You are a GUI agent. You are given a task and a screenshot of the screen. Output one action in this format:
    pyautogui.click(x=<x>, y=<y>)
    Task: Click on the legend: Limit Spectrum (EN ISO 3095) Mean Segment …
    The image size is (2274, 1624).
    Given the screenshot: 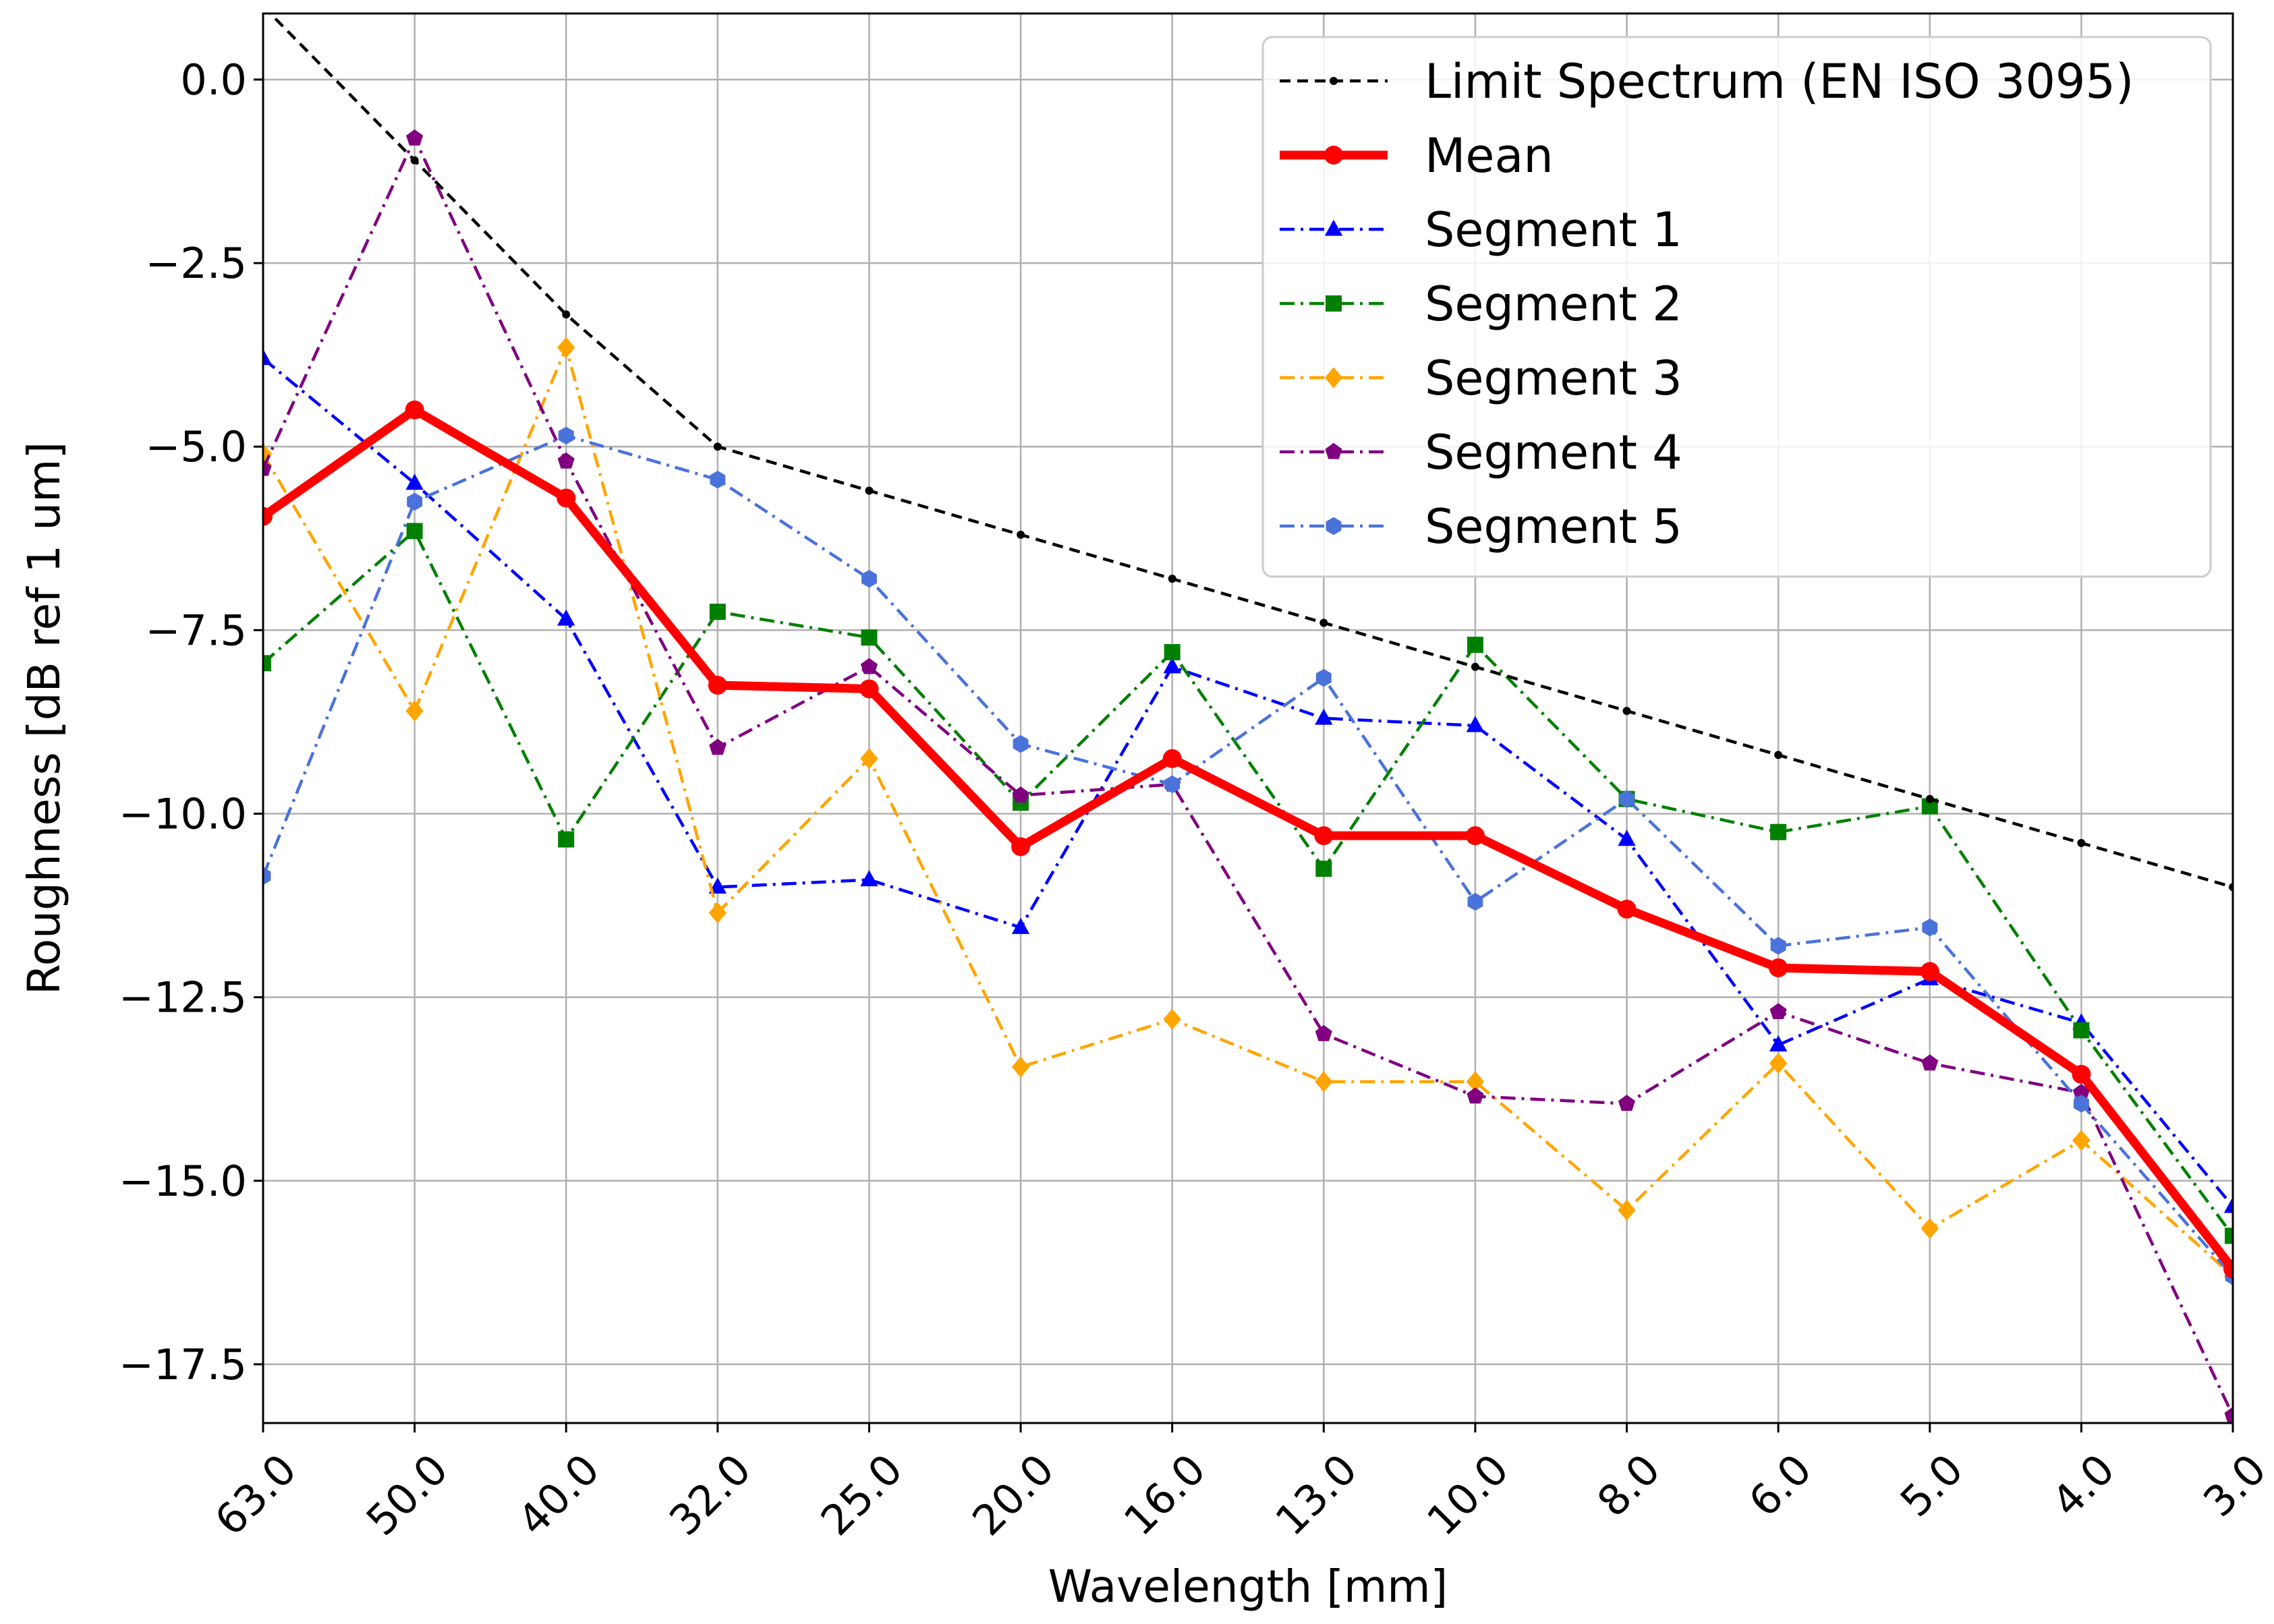 What is the action you would take?
    pyautogui.click(x=1736, y=307)
    